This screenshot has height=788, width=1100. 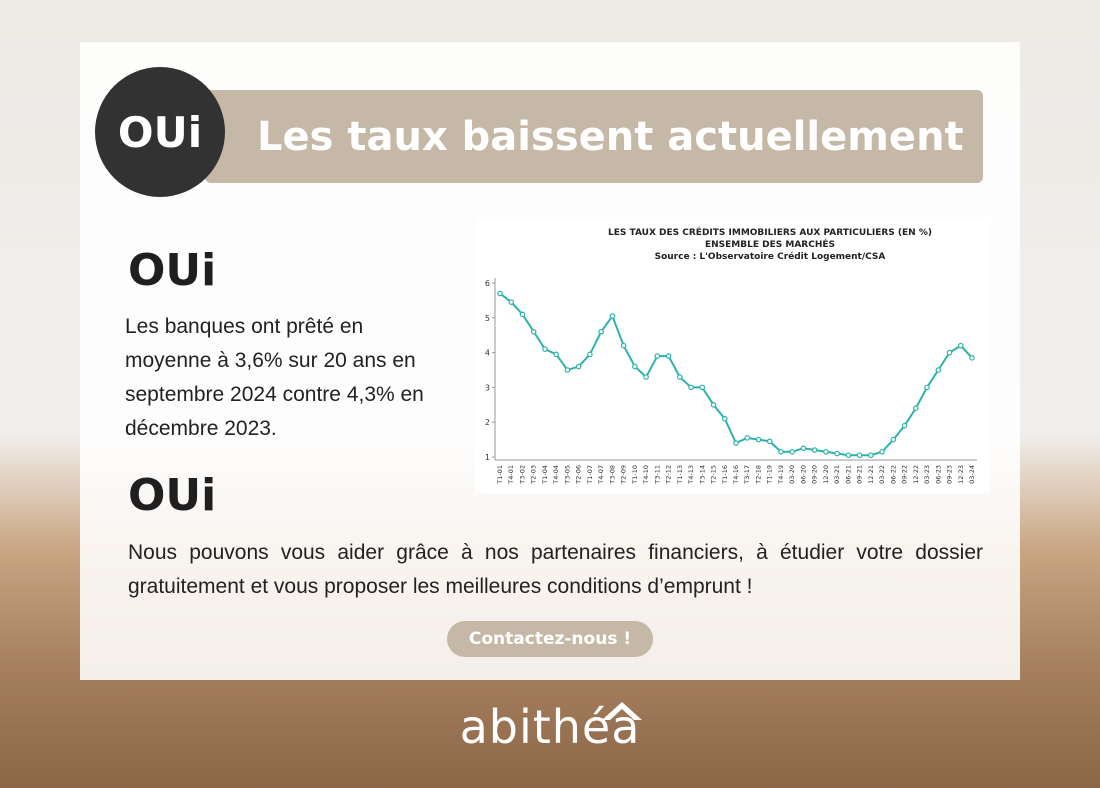 What do you see at coordinates (567, 475) in the screenshot?
I see `x-tick-label: T3-05` at bounding box center [567, 475].